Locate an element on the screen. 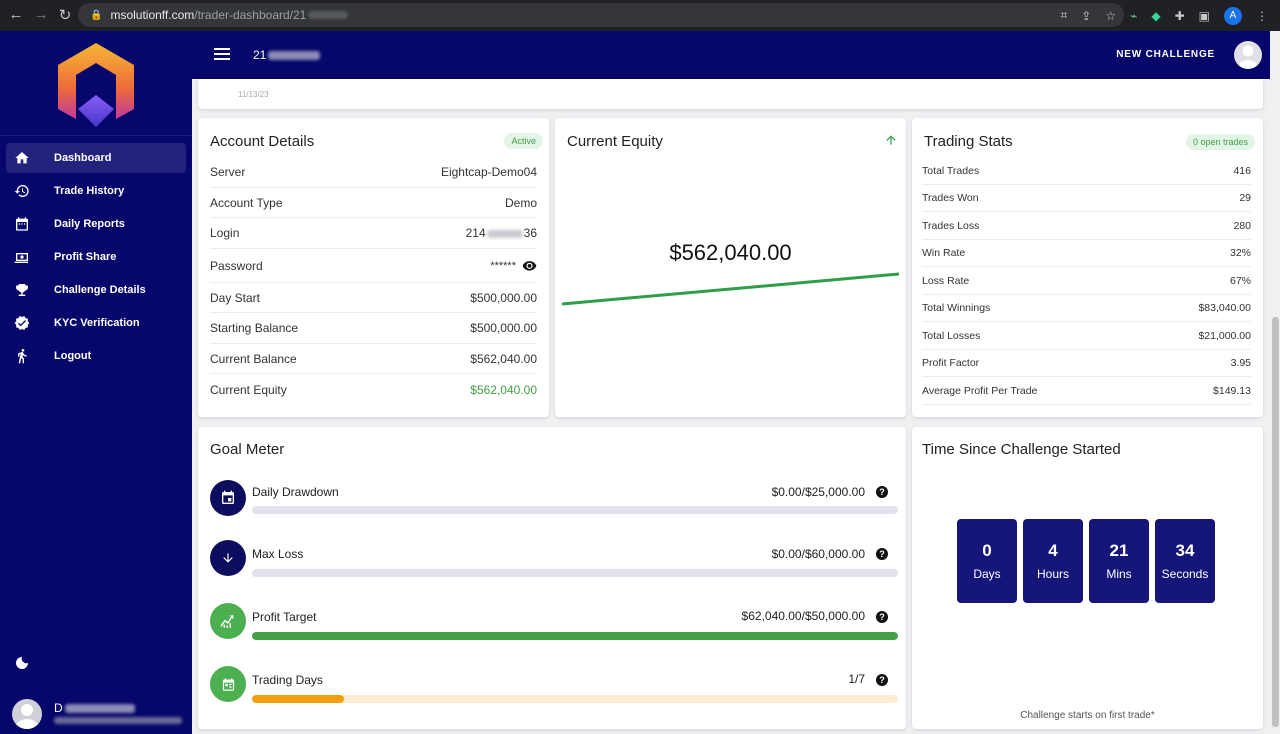 The width and height of the screenshot is (1280, 734). back-icon: ← is located at coordinates (16, 14).